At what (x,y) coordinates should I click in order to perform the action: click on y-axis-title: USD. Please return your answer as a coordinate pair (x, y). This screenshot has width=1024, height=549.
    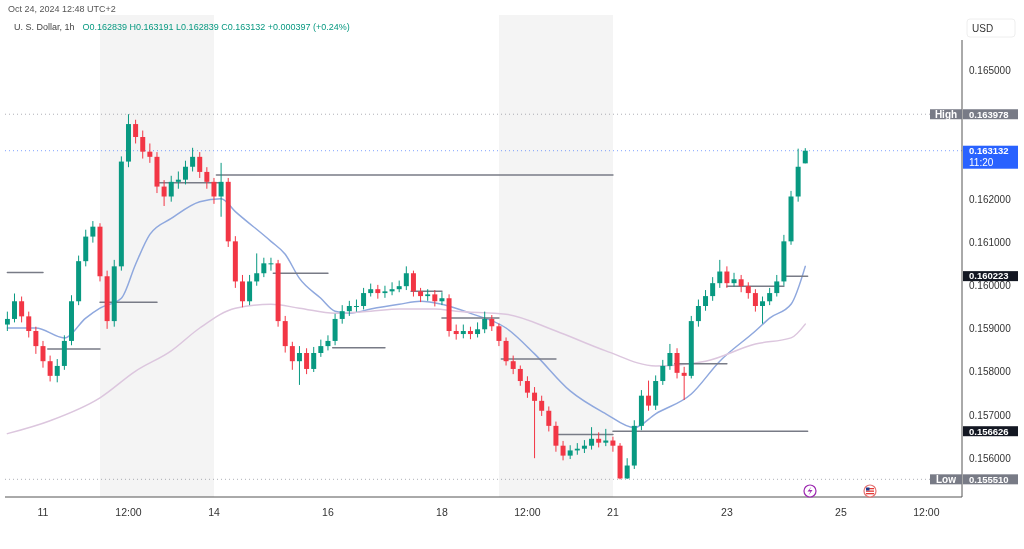
    Looking at the image, I should click on (983, 28).